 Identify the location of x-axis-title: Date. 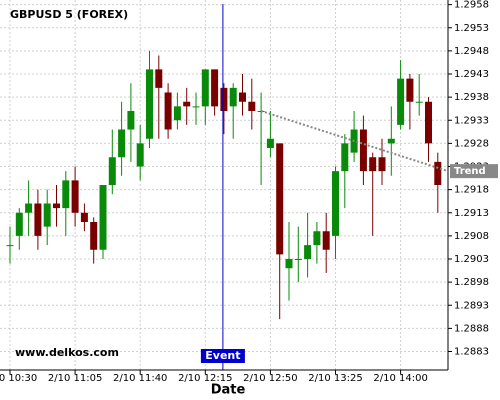
(228, 390).